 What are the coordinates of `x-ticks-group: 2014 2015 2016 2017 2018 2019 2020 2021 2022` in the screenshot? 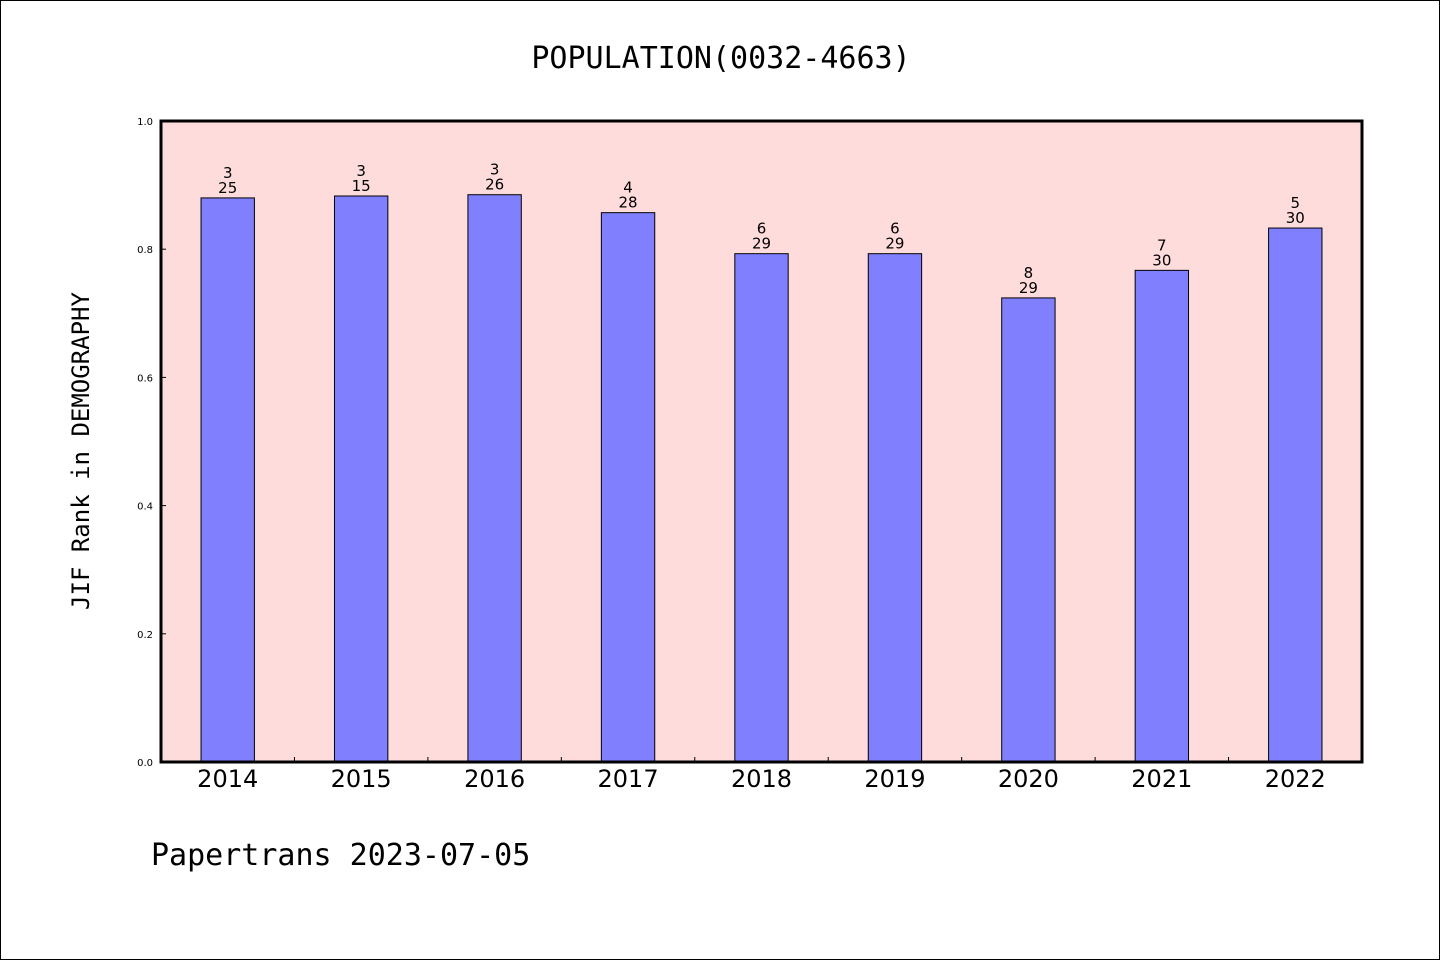 It's located at (761, 775).